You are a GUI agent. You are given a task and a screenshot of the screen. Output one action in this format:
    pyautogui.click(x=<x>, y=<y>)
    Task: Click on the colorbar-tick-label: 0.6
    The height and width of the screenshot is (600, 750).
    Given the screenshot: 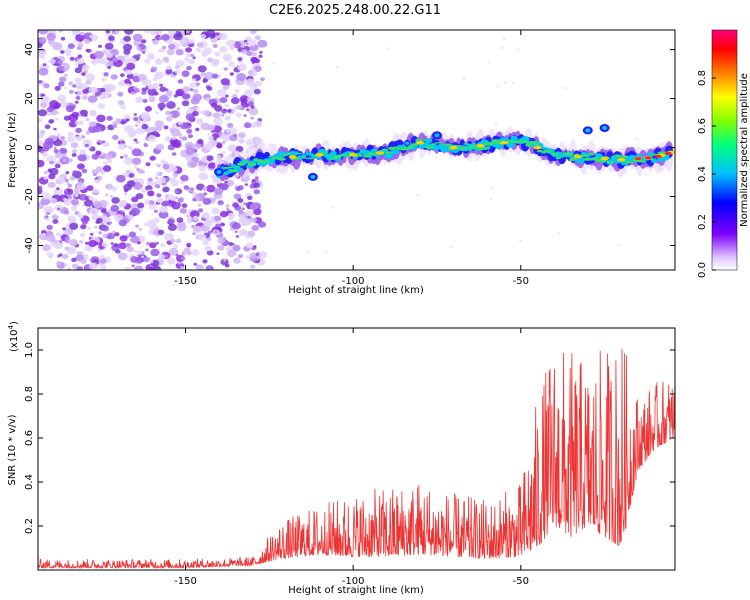 What is the action you would take?
    pyautogui.click(x=702, y=126)
    